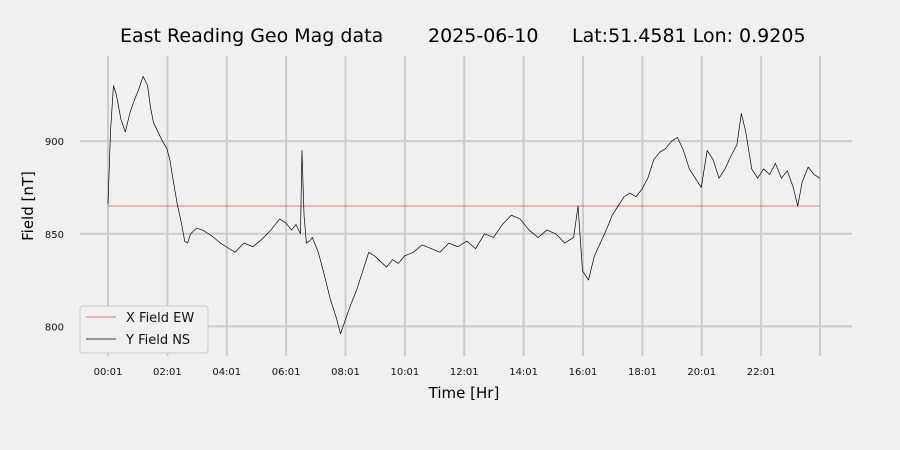  I want to click on x-tick-label: 08:01, so click(345, 372).